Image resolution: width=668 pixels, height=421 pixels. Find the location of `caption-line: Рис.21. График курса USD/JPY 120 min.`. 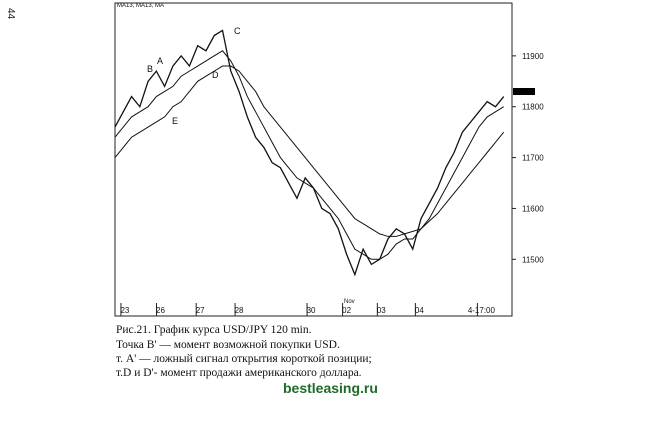

caption-line: Рис.21. График курса USD/JPY 120 min. is located at coordinates (214, 330).